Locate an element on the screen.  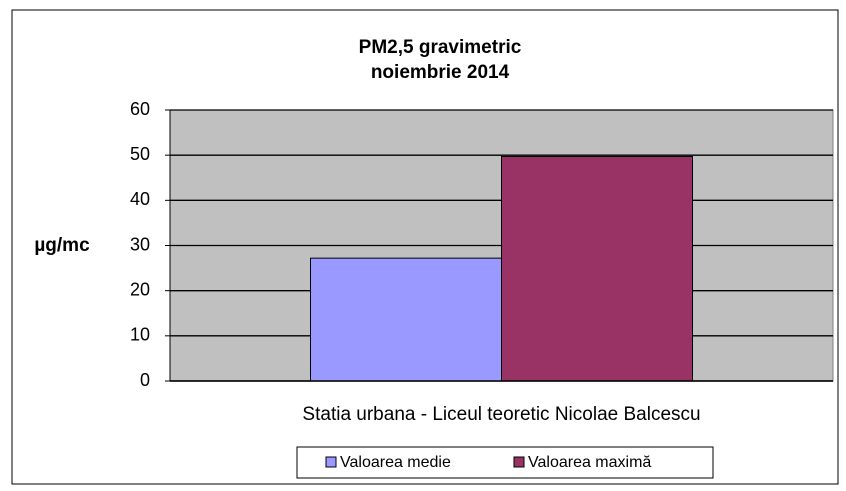
legend-label: Valoarea medie is located at coordinates (395, 462).